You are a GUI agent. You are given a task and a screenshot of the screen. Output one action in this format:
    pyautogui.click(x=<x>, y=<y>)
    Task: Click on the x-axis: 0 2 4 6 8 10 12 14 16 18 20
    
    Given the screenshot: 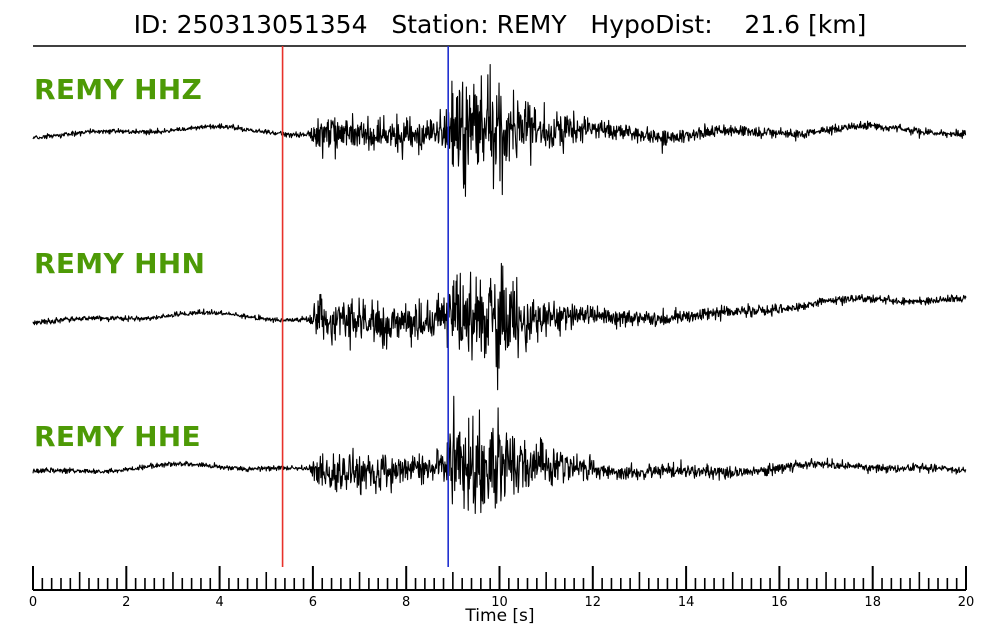 What is the action you would take?
    pyautogui.click(x=501, y=588)
    